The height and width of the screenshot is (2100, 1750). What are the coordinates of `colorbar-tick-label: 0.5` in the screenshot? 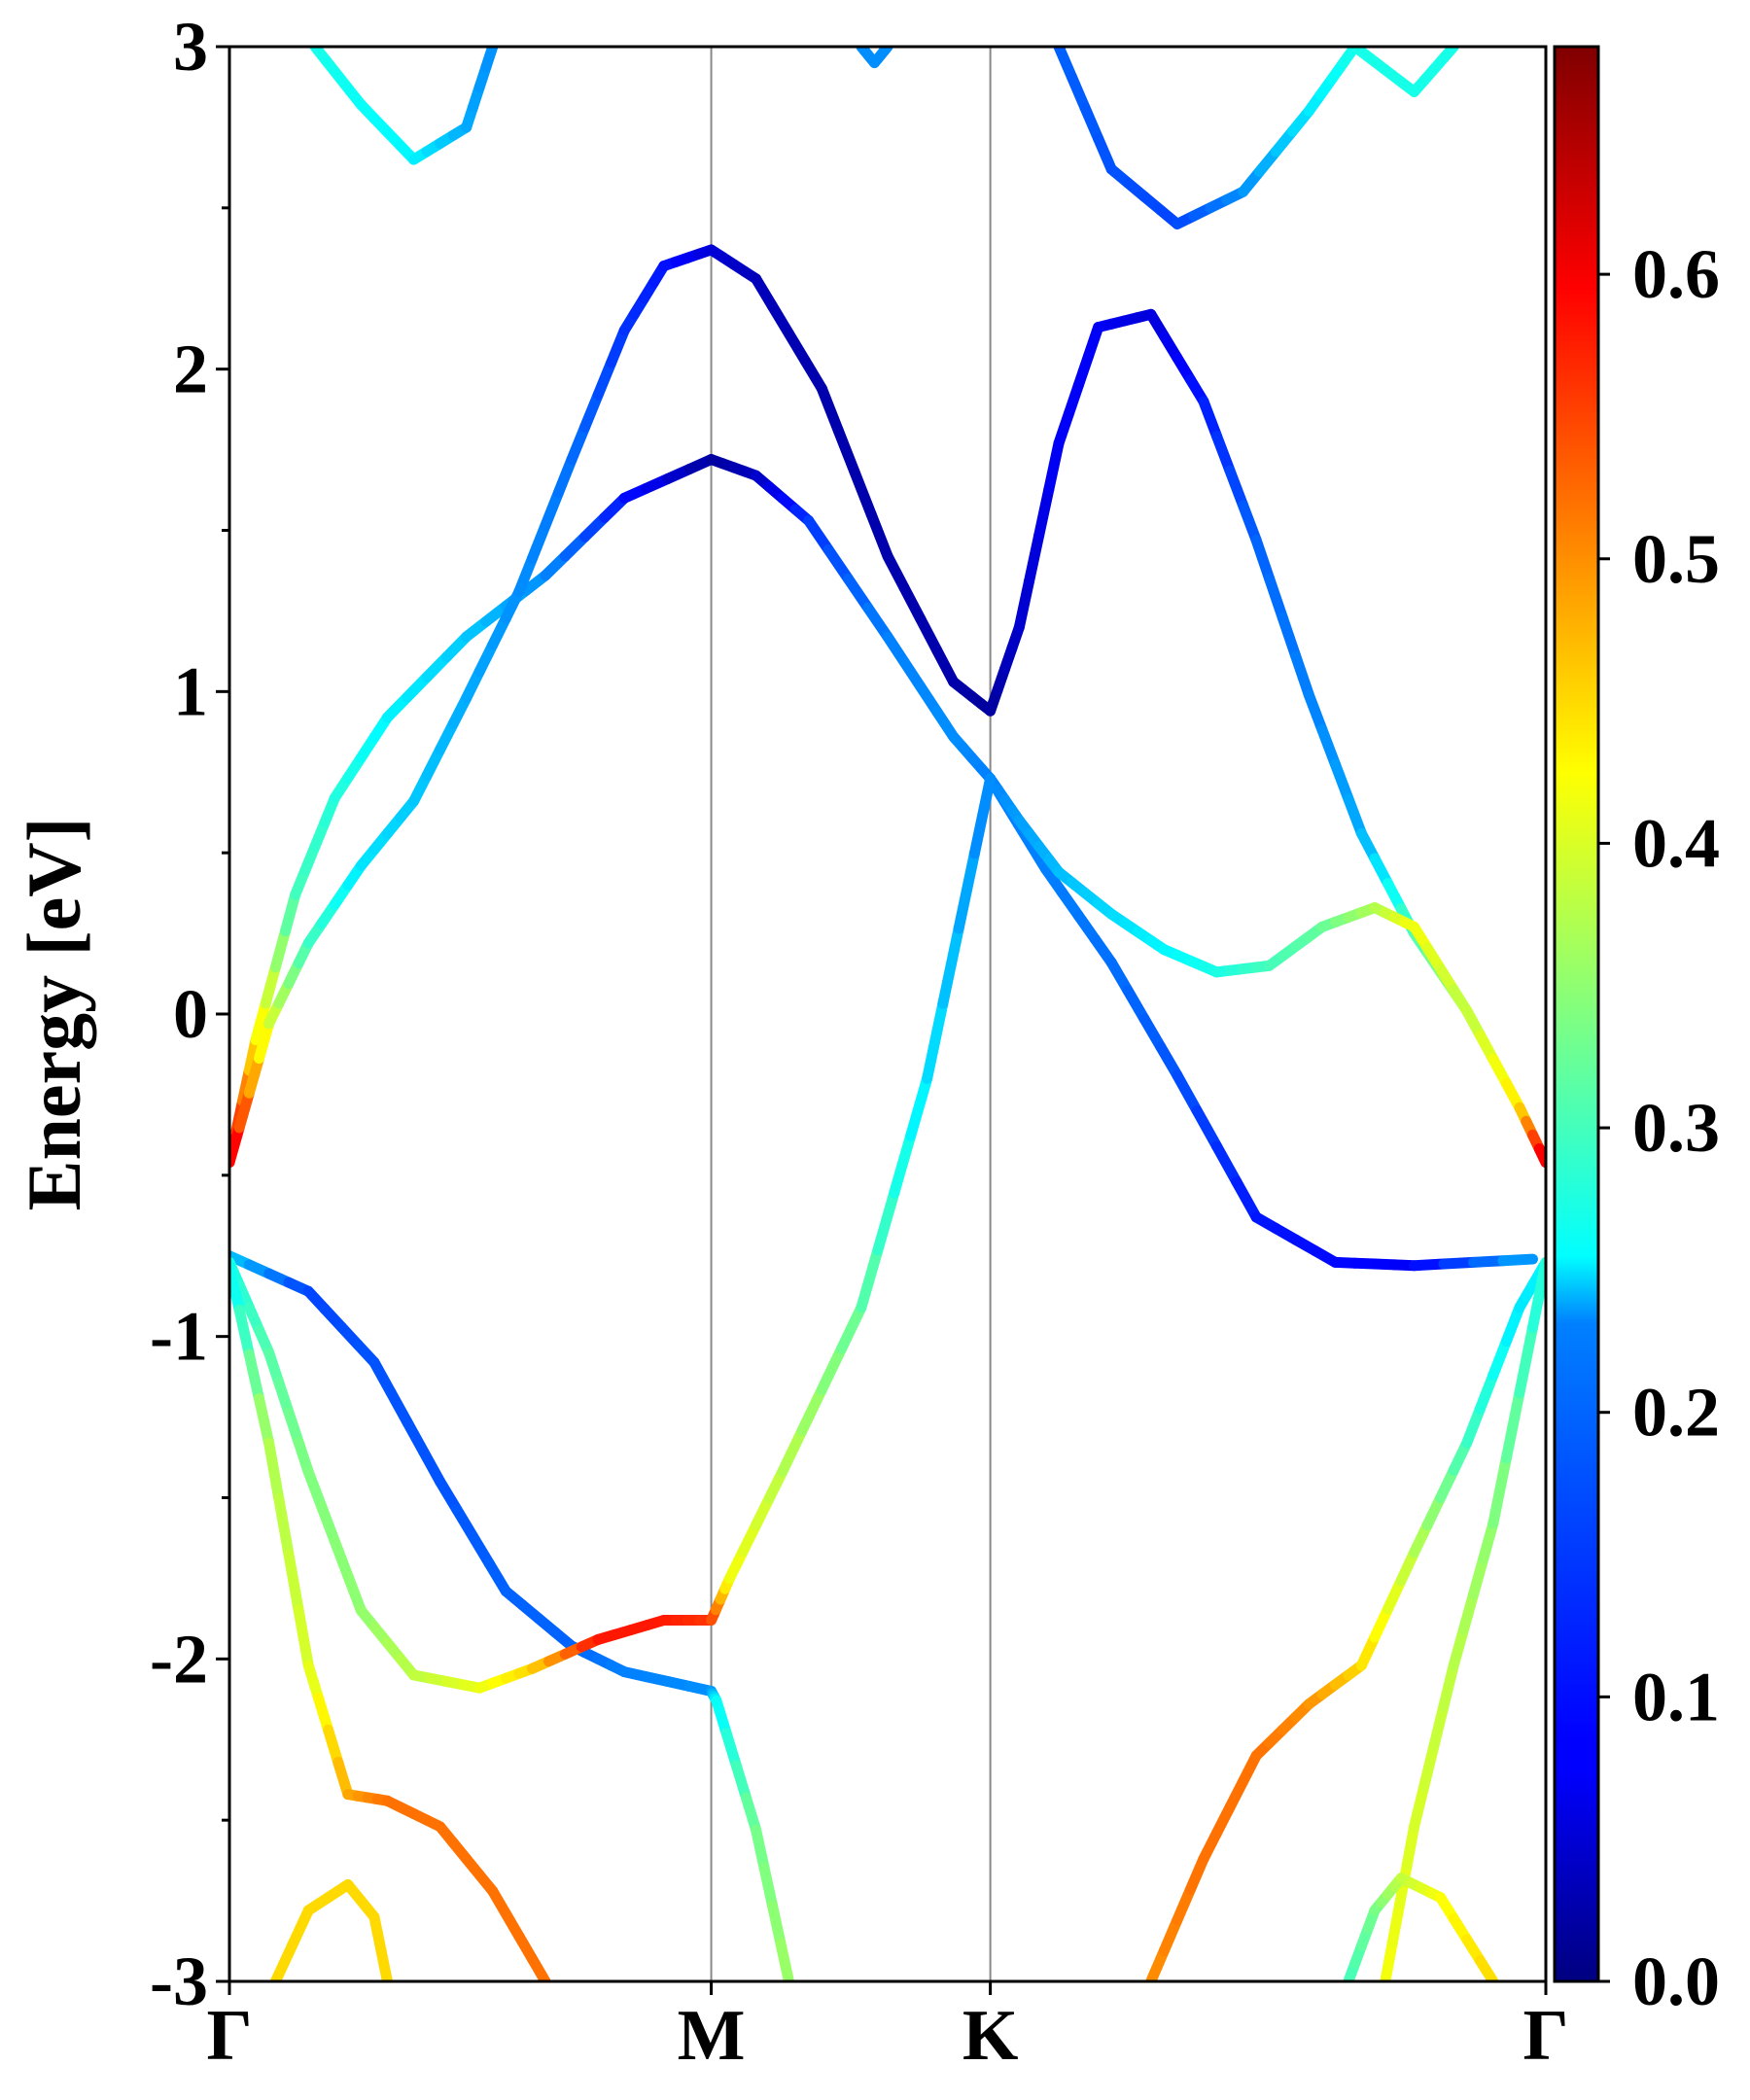 It's located at (1676, 559).